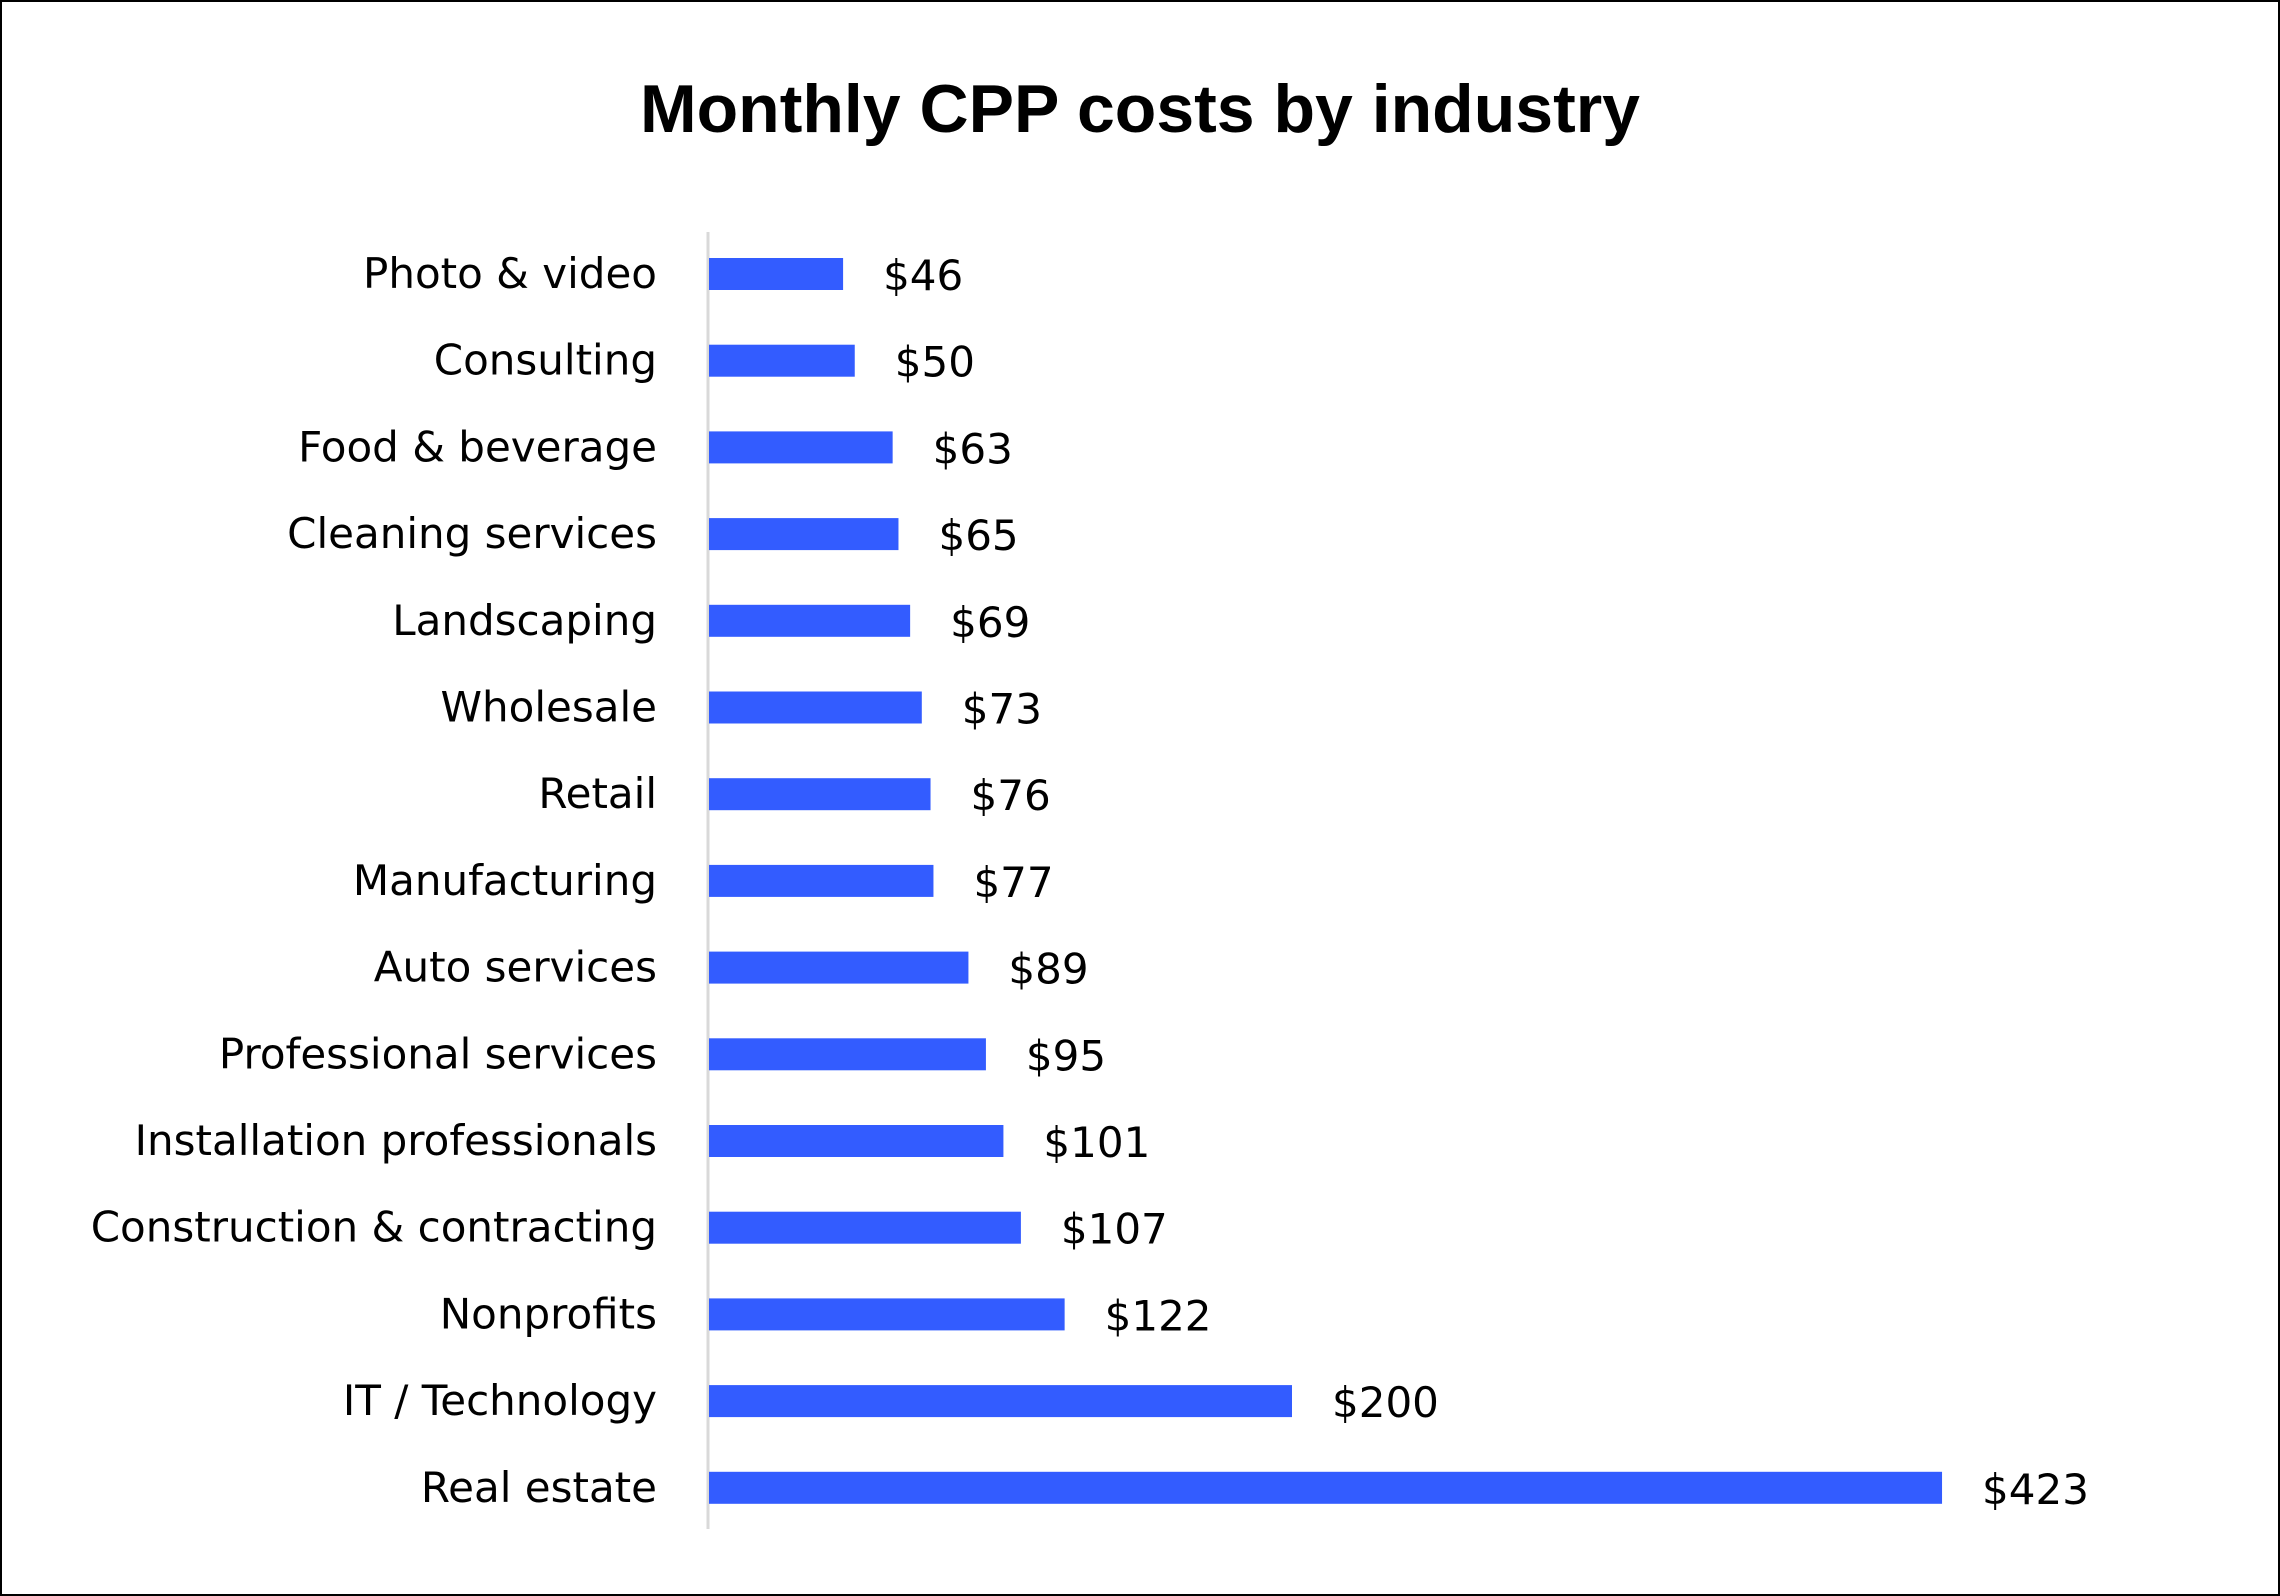  Describe the element at coordinates (545, 360) in the screenshot. I see `category-label: Consulting` at that location.